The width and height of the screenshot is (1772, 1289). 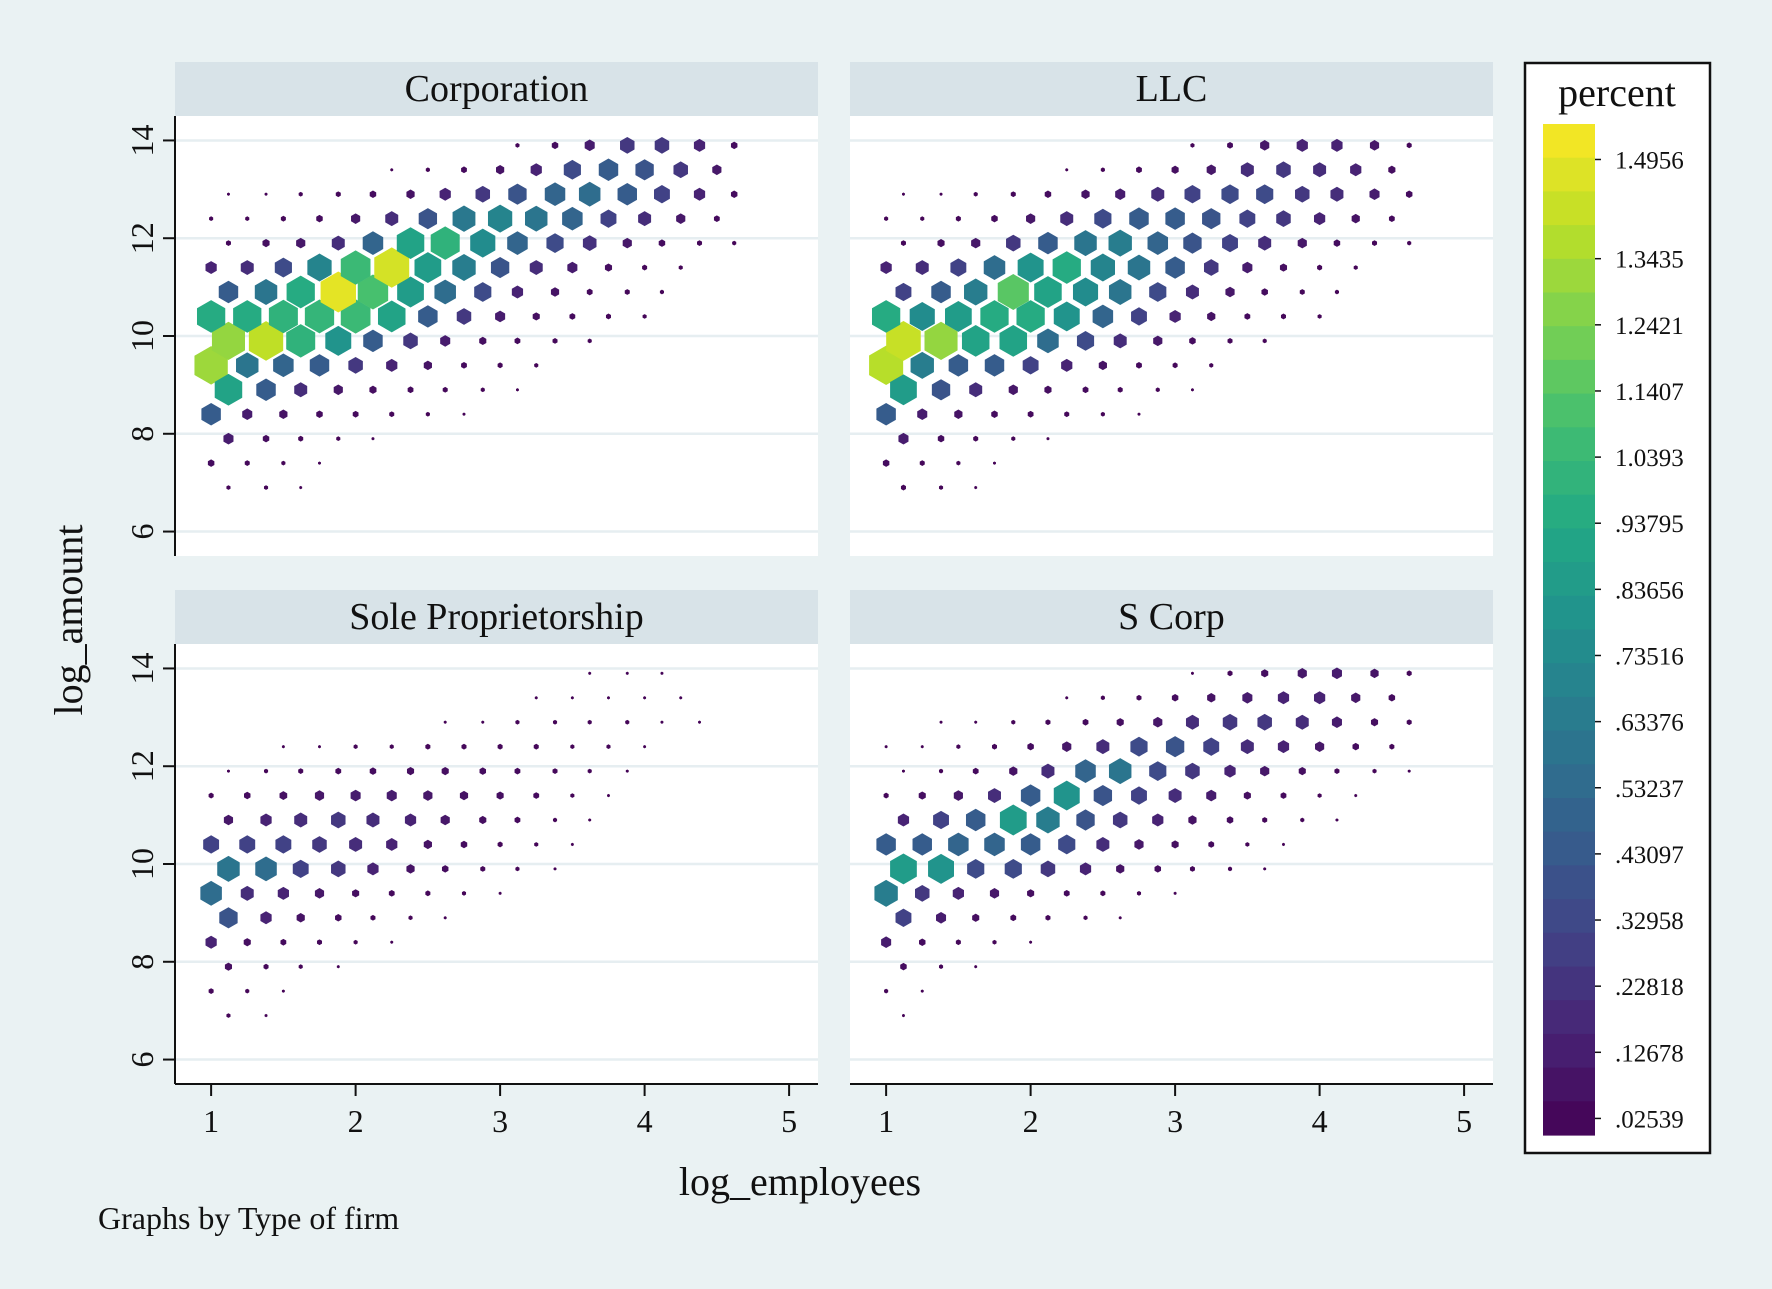 I want to click on y-tick-label: 14, so click(x=142, y=140).